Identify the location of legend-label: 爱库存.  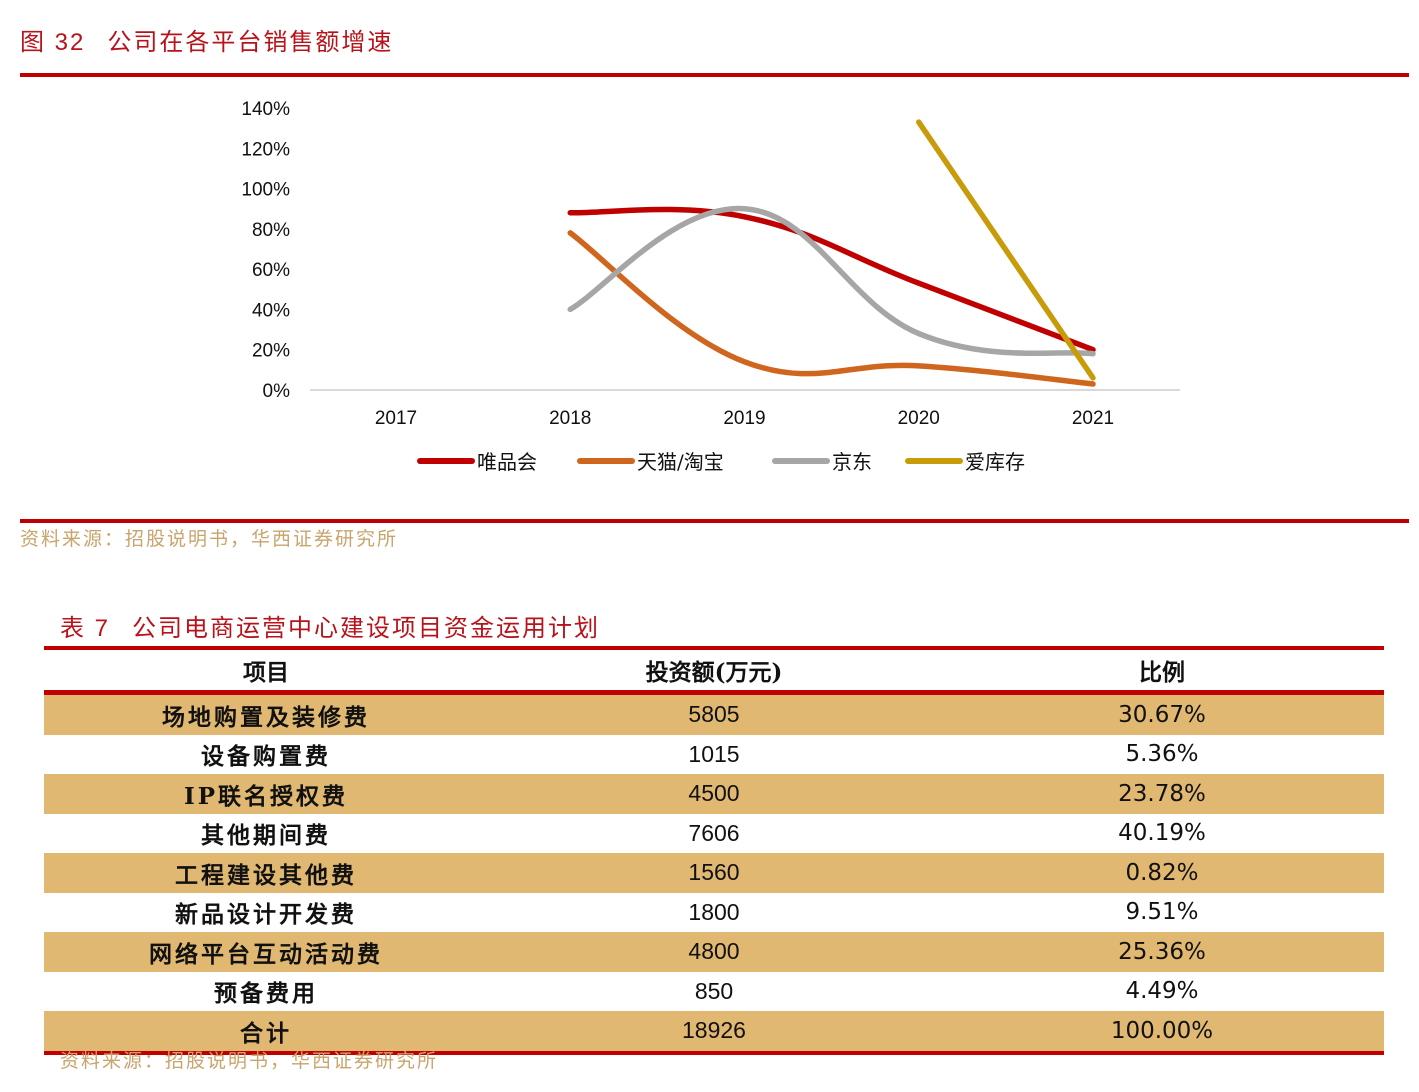
(995, 462).